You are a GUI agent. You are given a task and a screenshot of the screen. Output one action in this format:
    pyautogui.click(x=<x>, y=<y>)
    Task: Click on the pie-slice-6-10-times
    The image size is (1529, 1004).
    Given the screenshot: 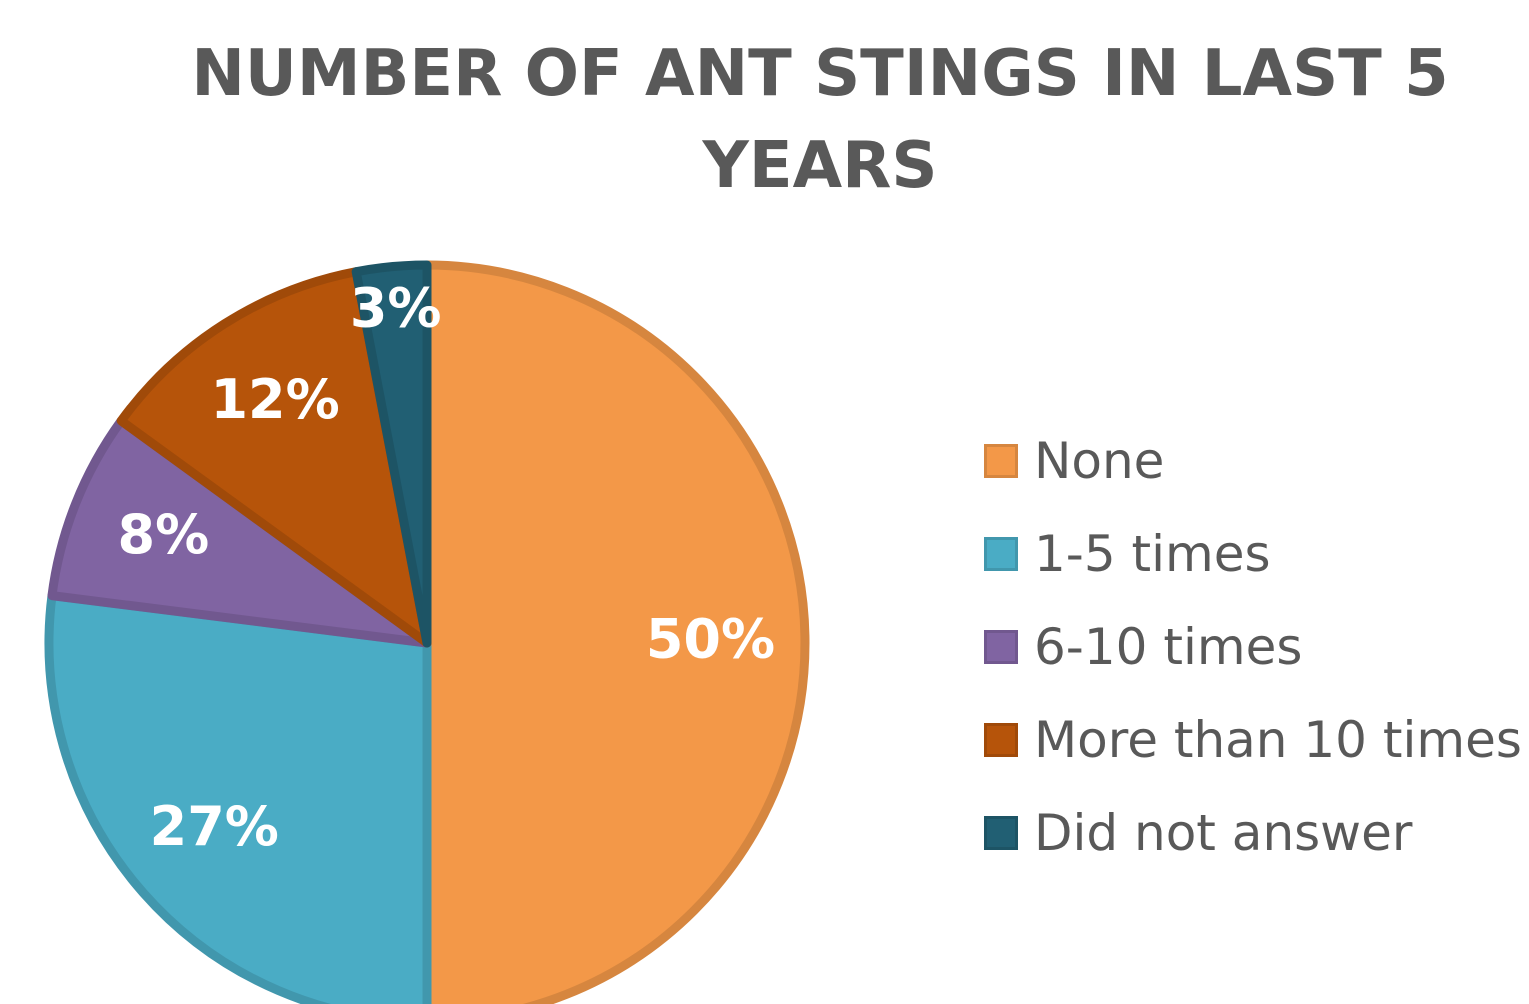 What is the action you would take?
    pyautogui.click(x=239, y=532)
    